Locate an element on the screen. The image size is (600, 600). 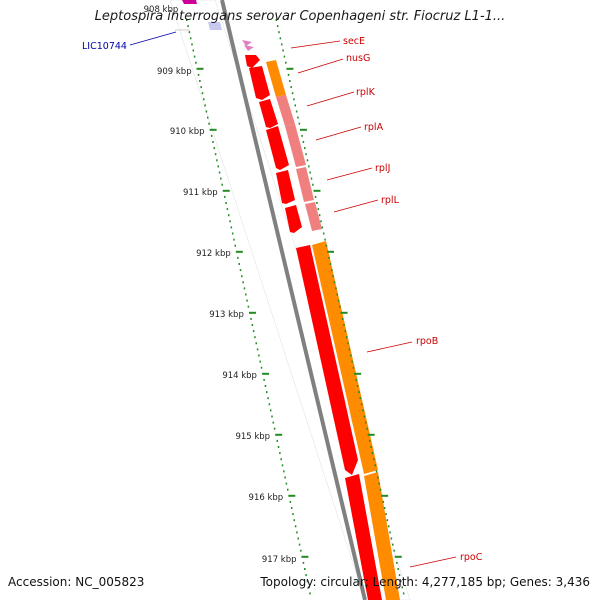
callout-line-rpoB is located at coordinates (389, 347).